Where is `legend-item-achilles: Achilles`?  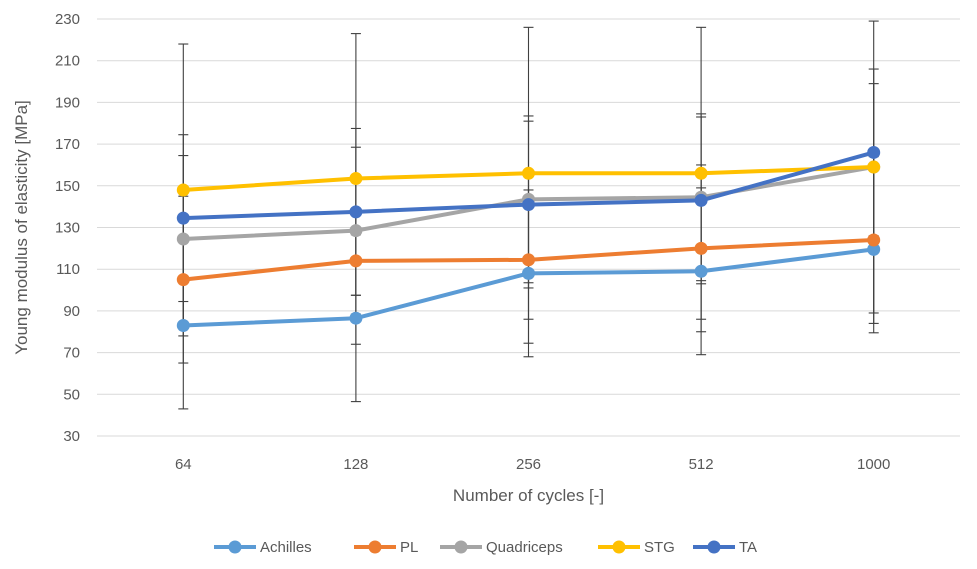 legend-item-achilles: Achilles is located at coordinates (263, 547).